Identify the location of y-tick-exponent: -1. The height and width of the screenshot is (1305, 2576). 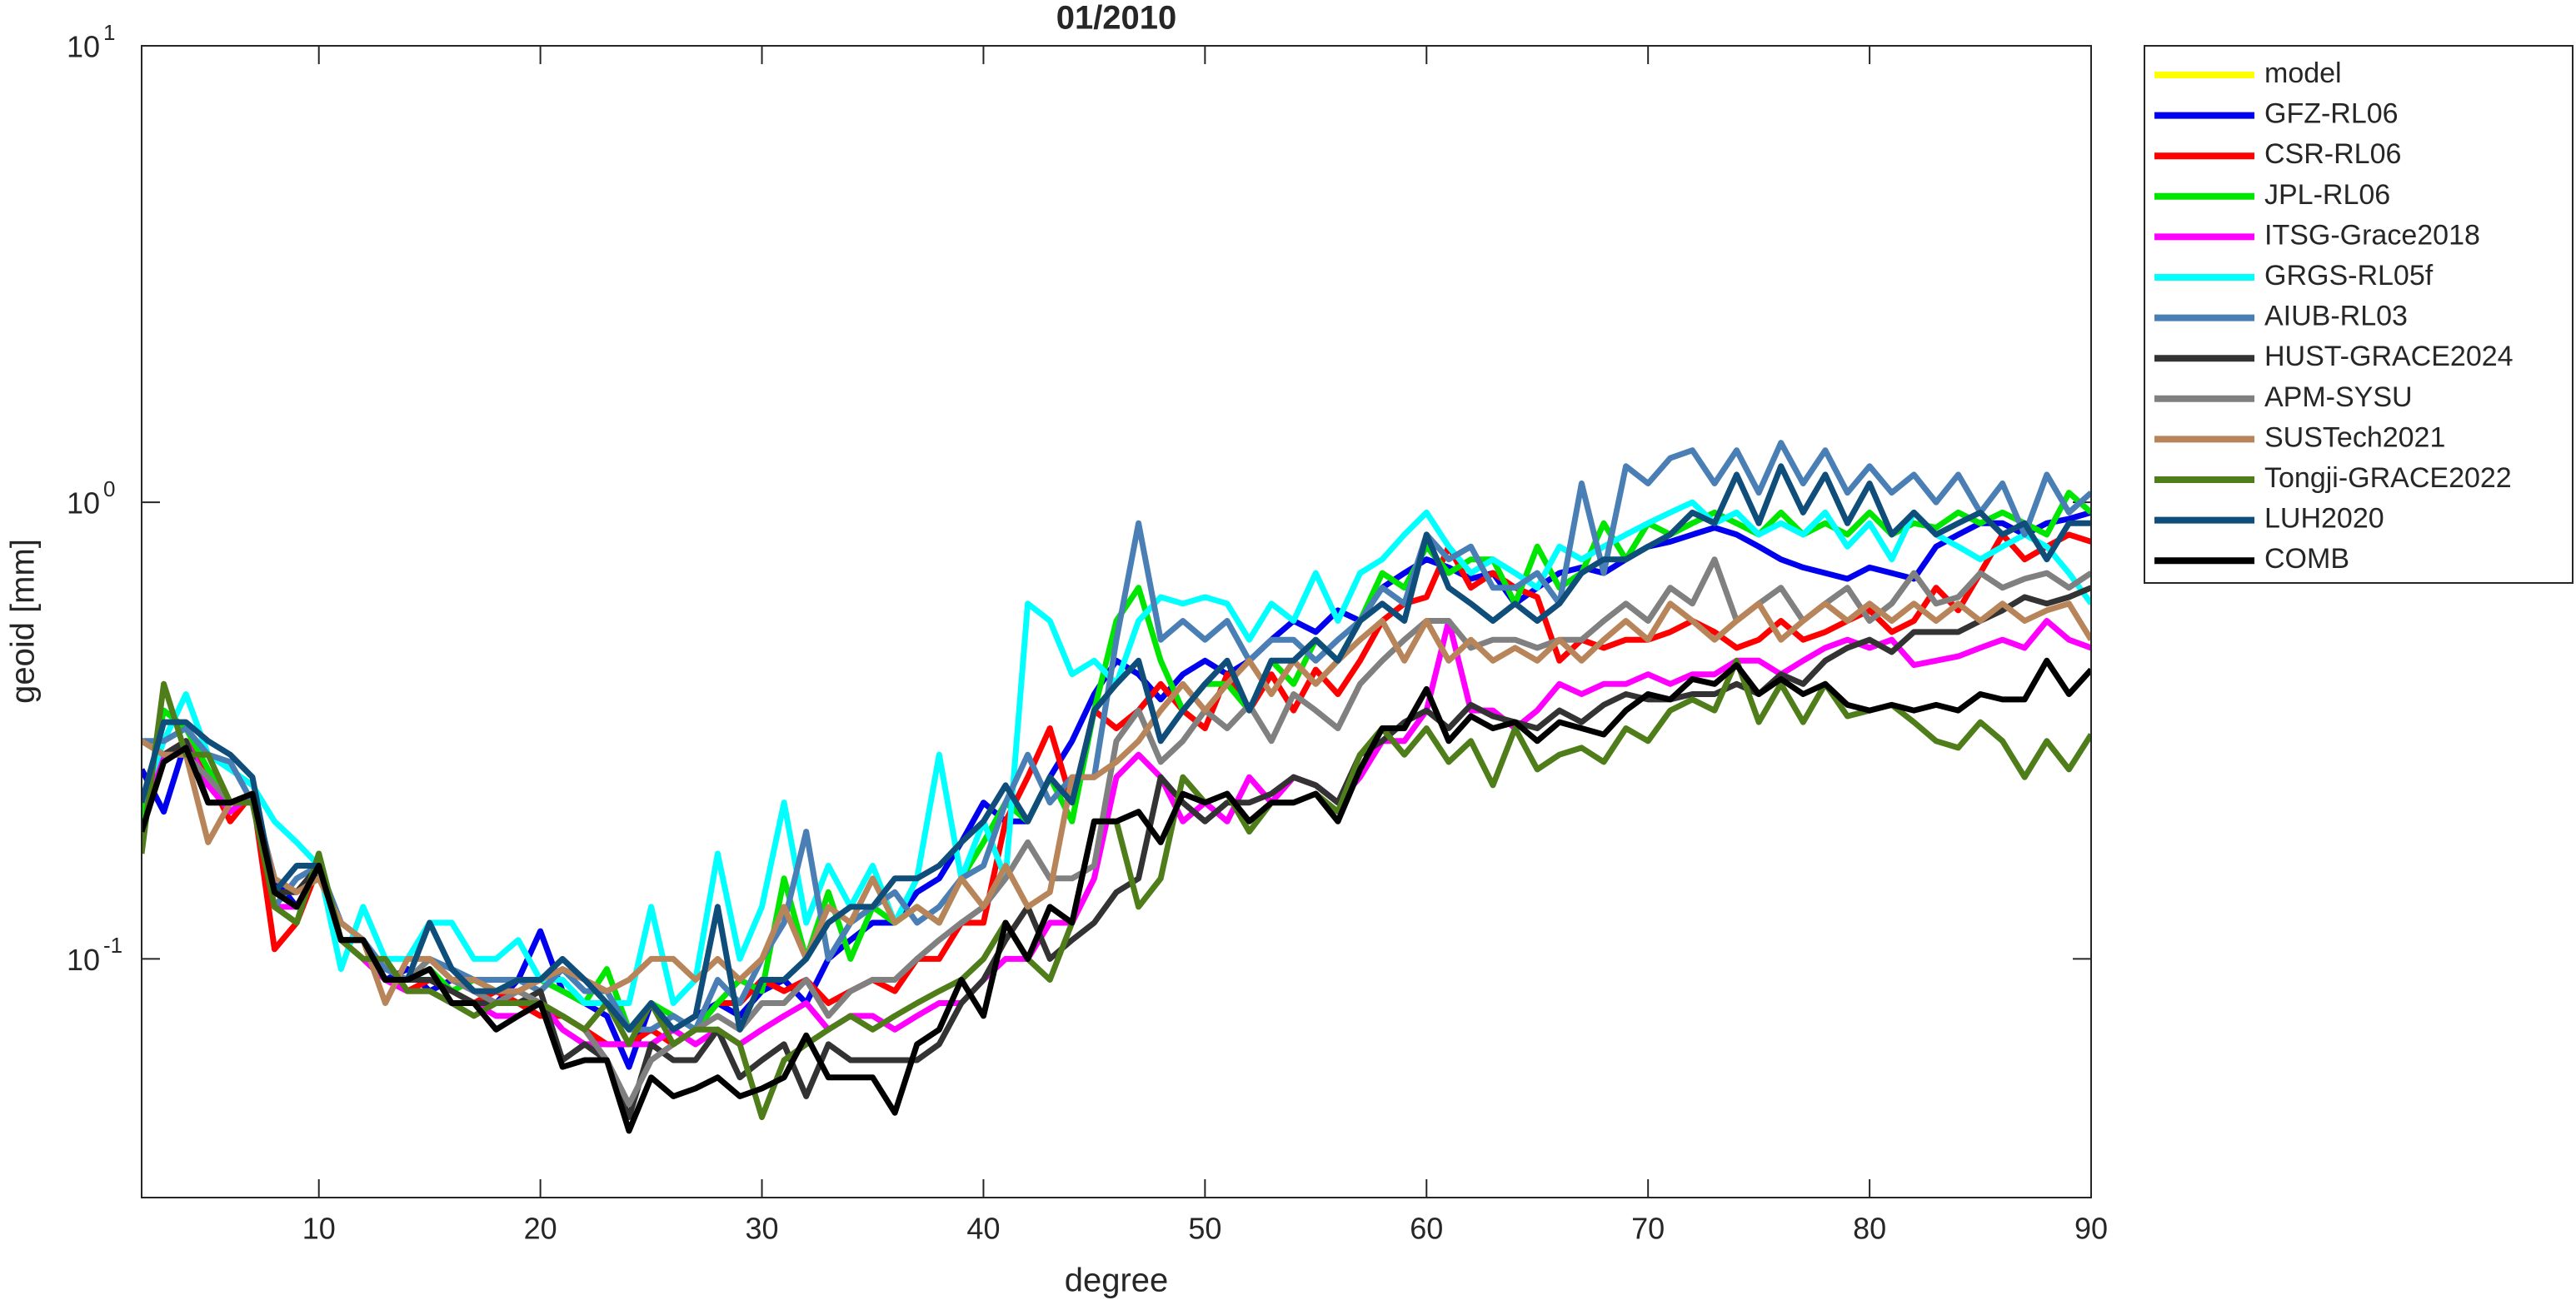
(112, 945).